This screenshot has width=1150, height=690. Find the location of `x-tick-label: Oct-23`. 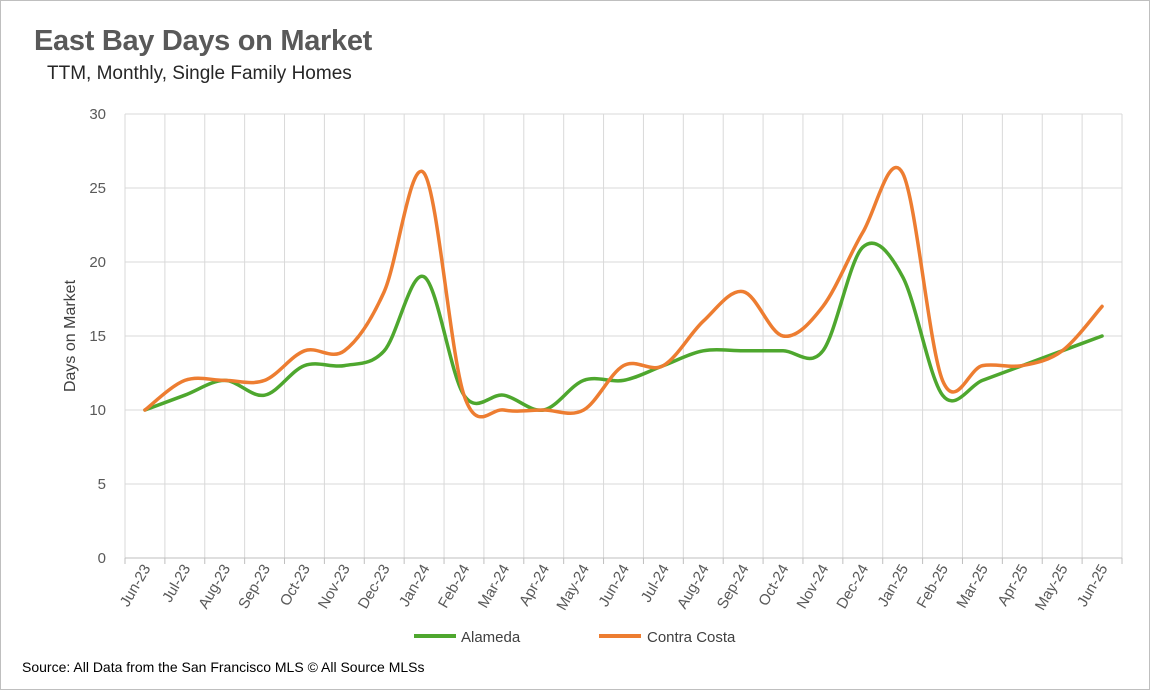

x-tick-label: Oct-23 is located at coordinates (295, 585).